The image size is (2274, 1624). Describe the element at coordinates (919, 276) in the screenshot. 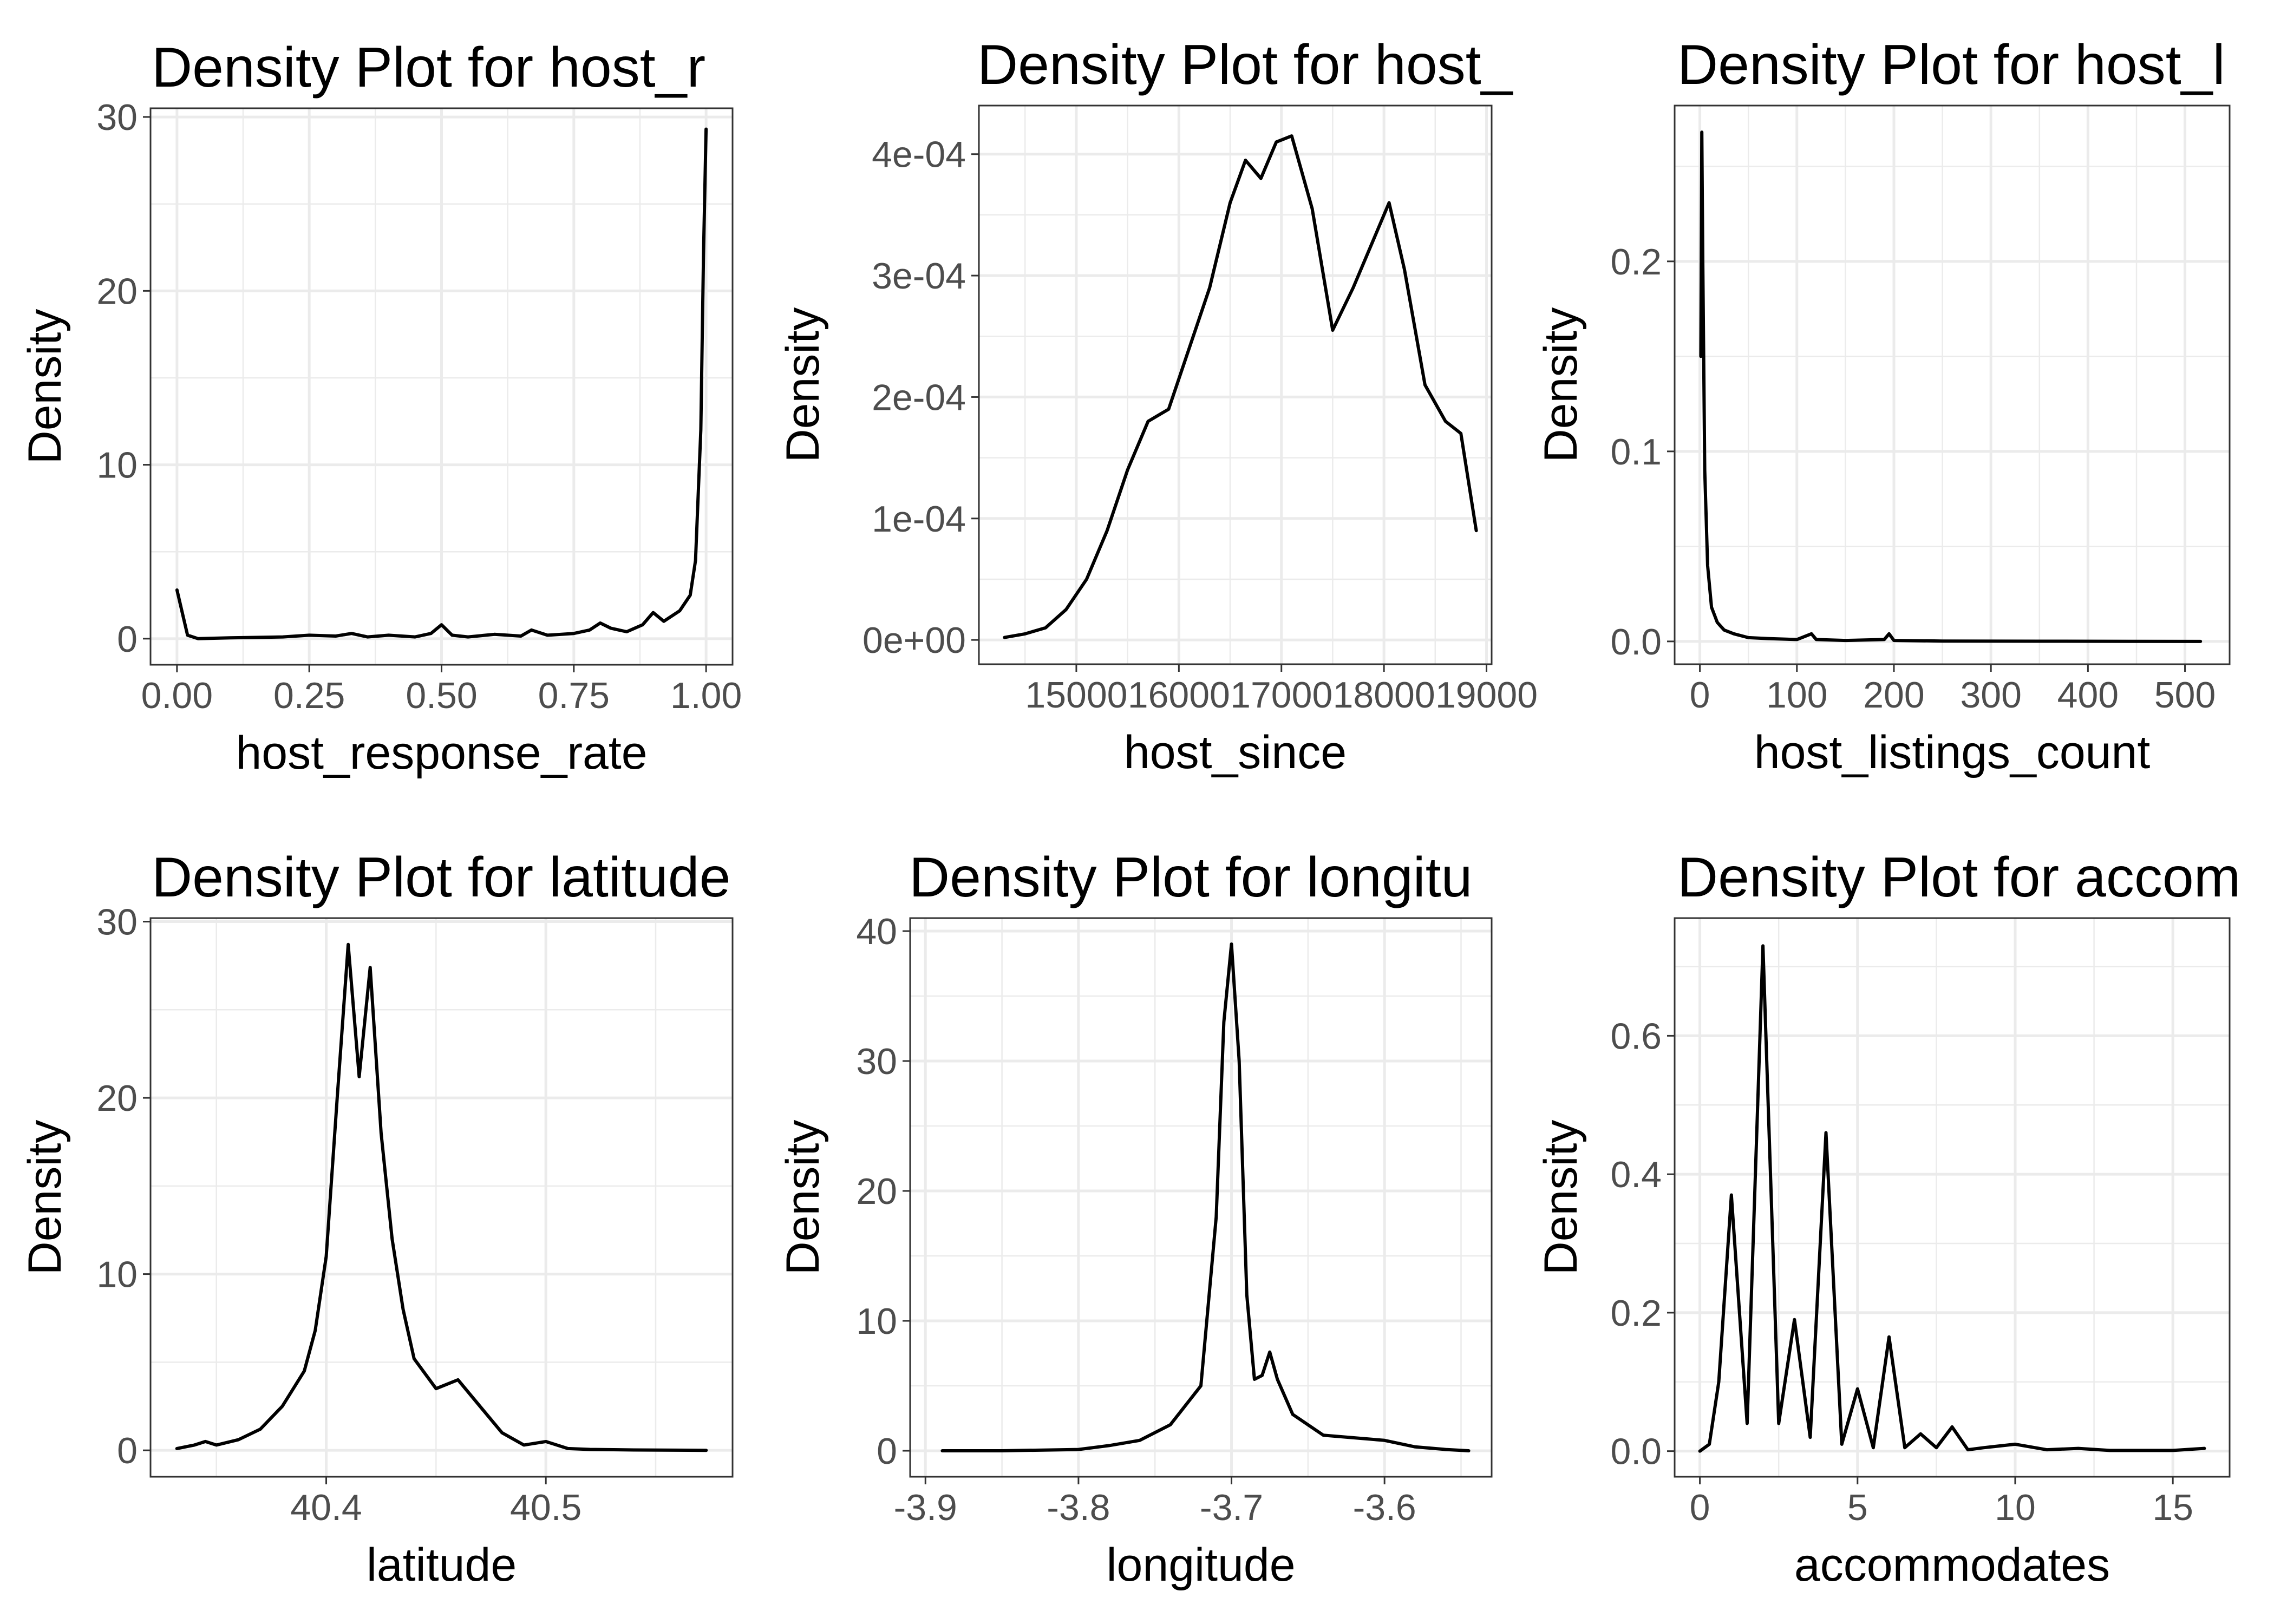

I see `y-tick-label: 3e-04` at that location.